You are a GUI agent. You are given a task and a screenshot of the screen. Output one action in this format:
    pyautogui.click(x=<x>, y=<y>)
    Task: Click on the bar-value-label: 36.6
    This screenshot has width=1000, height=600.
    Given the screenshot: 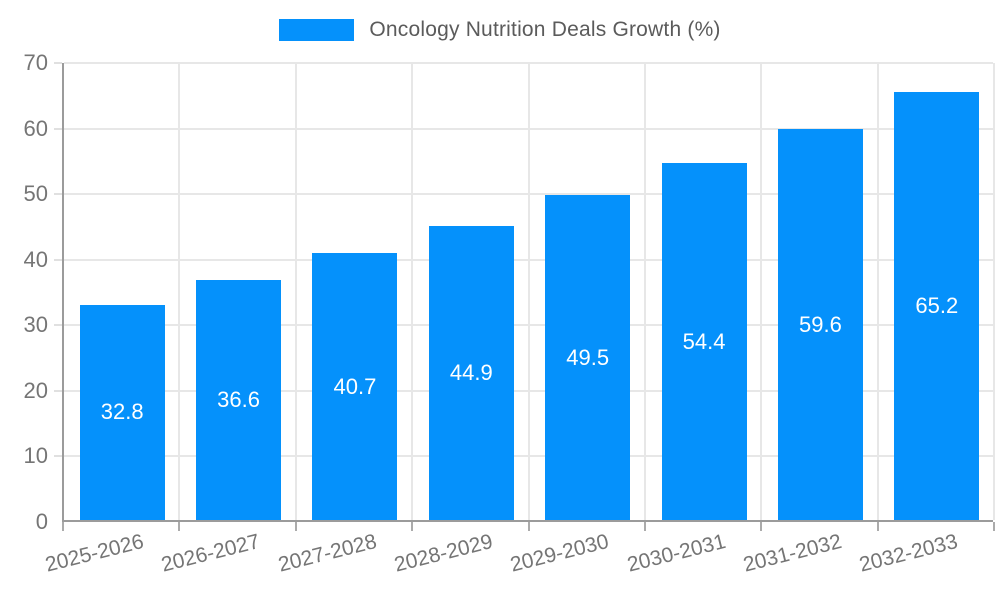 What is the action you would take?
    pyautogui.click(x=238, y=399)
    